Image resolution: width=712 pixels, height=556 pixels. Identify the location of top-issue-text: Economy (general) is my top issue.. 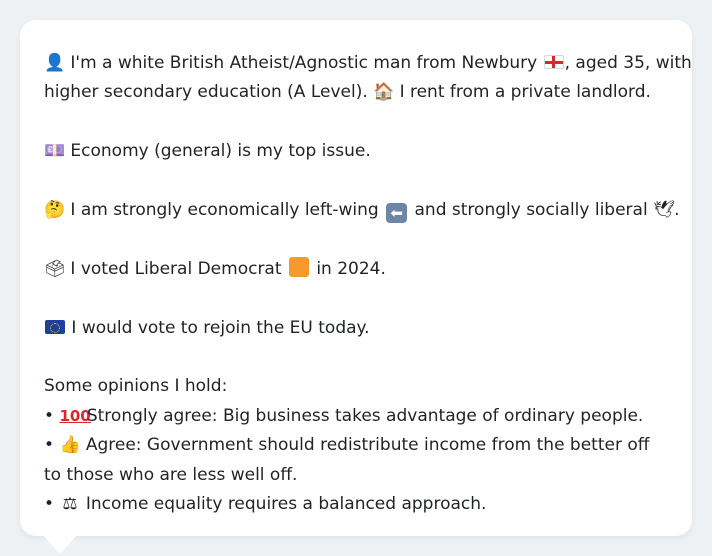
(220, 151).